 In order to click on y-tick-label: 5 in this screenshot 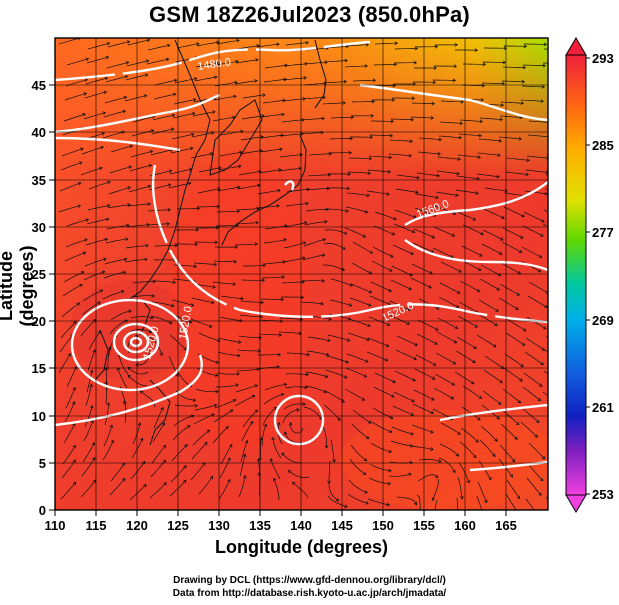, I will do `click(42, 463)`.